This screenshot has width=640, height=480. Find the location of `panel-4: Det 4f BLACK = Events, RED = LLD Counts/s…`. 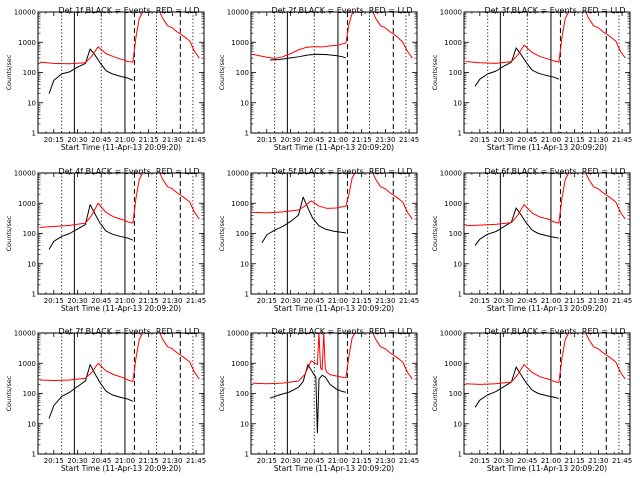

panel-4: Det 4f BLACK = Events, RED = LLD Counts/s… is located at coordinates (105, 240).